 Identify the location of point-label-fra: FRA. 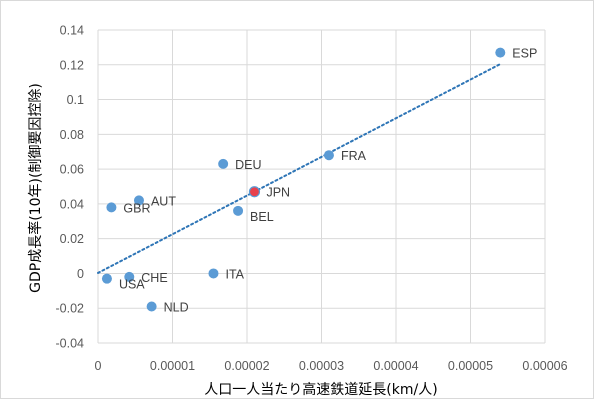
(354, 156).